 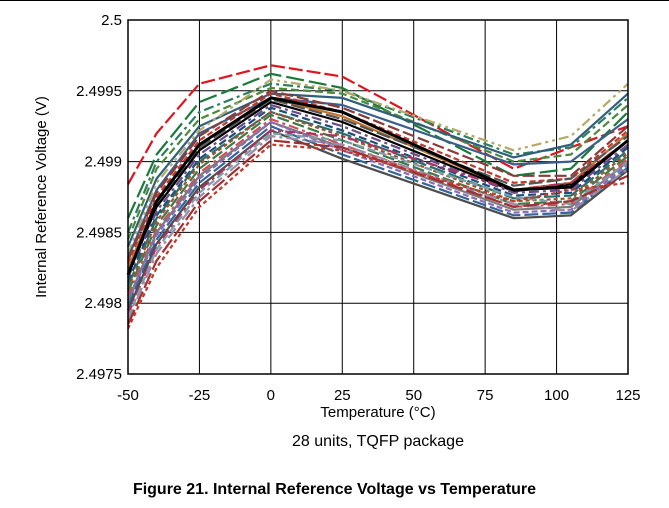 What do you see at coordinates (111, 20) in the screenshot?
I see `y-tick-label: 2.5` at bounding box center [111, 20].